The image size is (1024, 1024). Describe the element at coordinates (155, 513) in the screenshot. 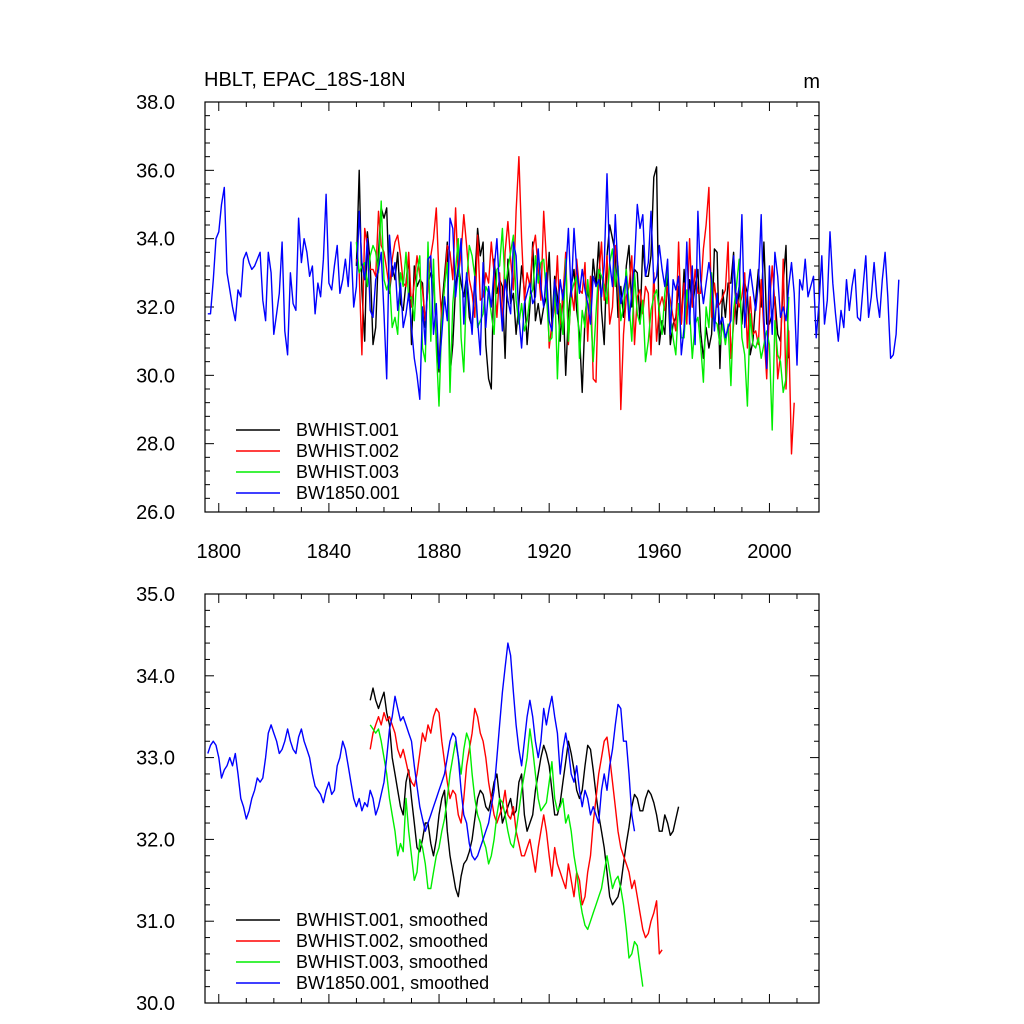

I see `top-y-tick-label: 26.0` at that location.